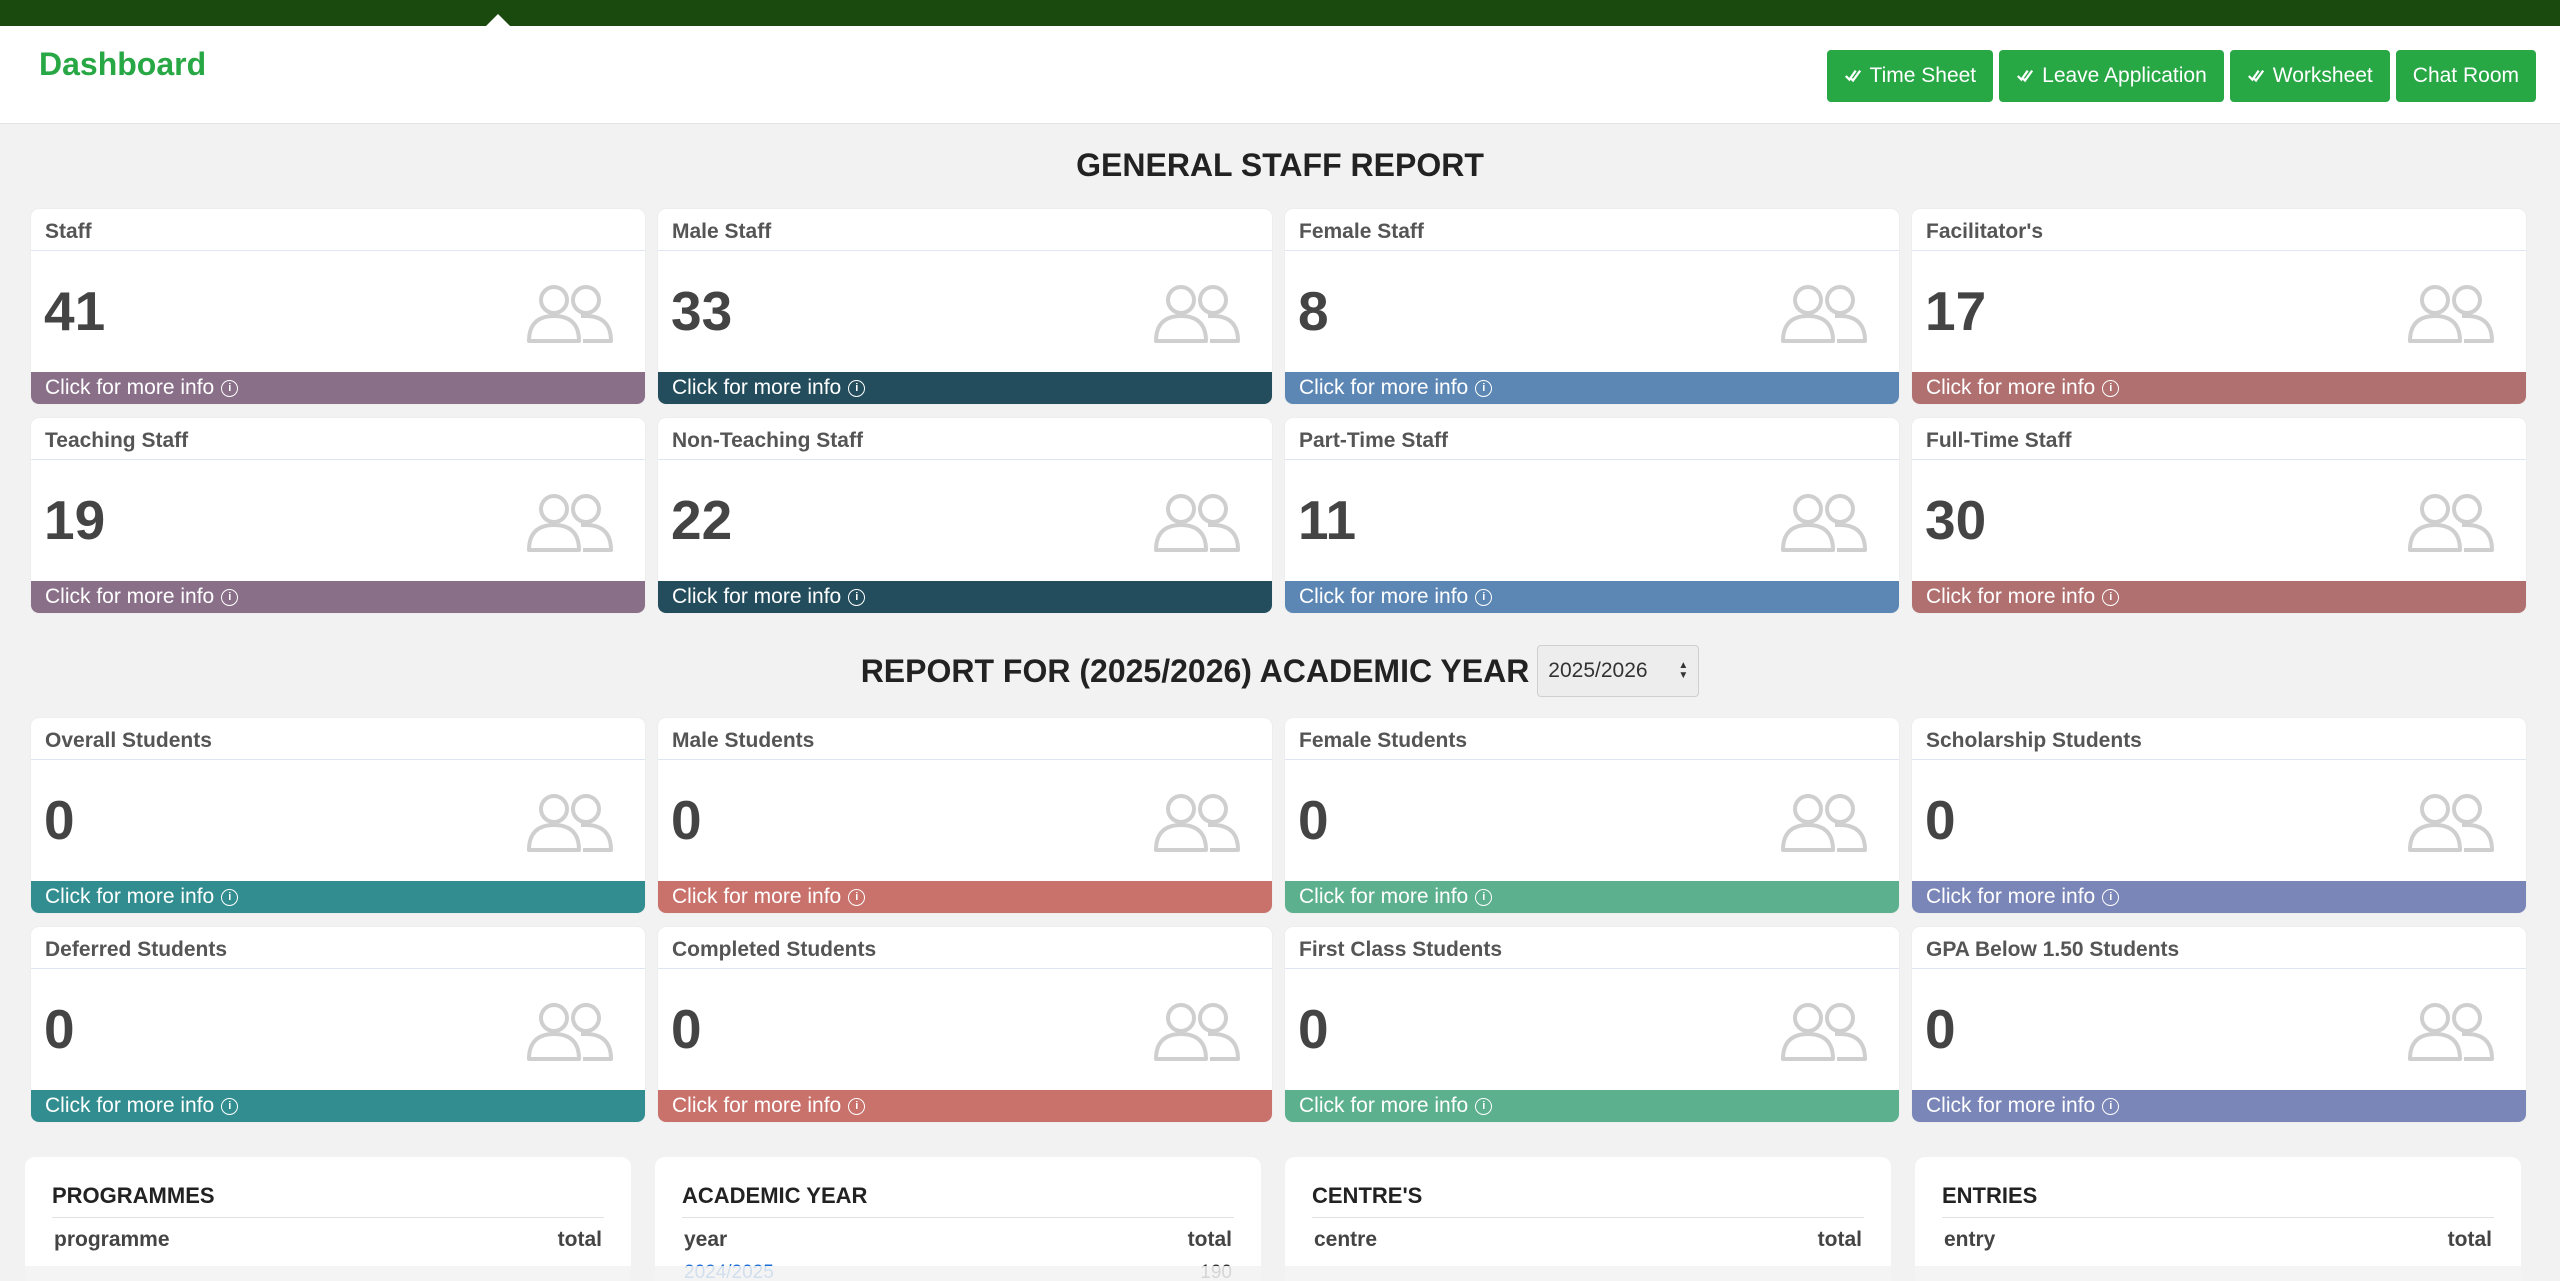 The width and height of the screenshot is (2560, 1281). Describe the element at coordinates (2219, 306) in the screenshot. I see `staff-card: Facilitator's 17 Click for more info i` at that location.